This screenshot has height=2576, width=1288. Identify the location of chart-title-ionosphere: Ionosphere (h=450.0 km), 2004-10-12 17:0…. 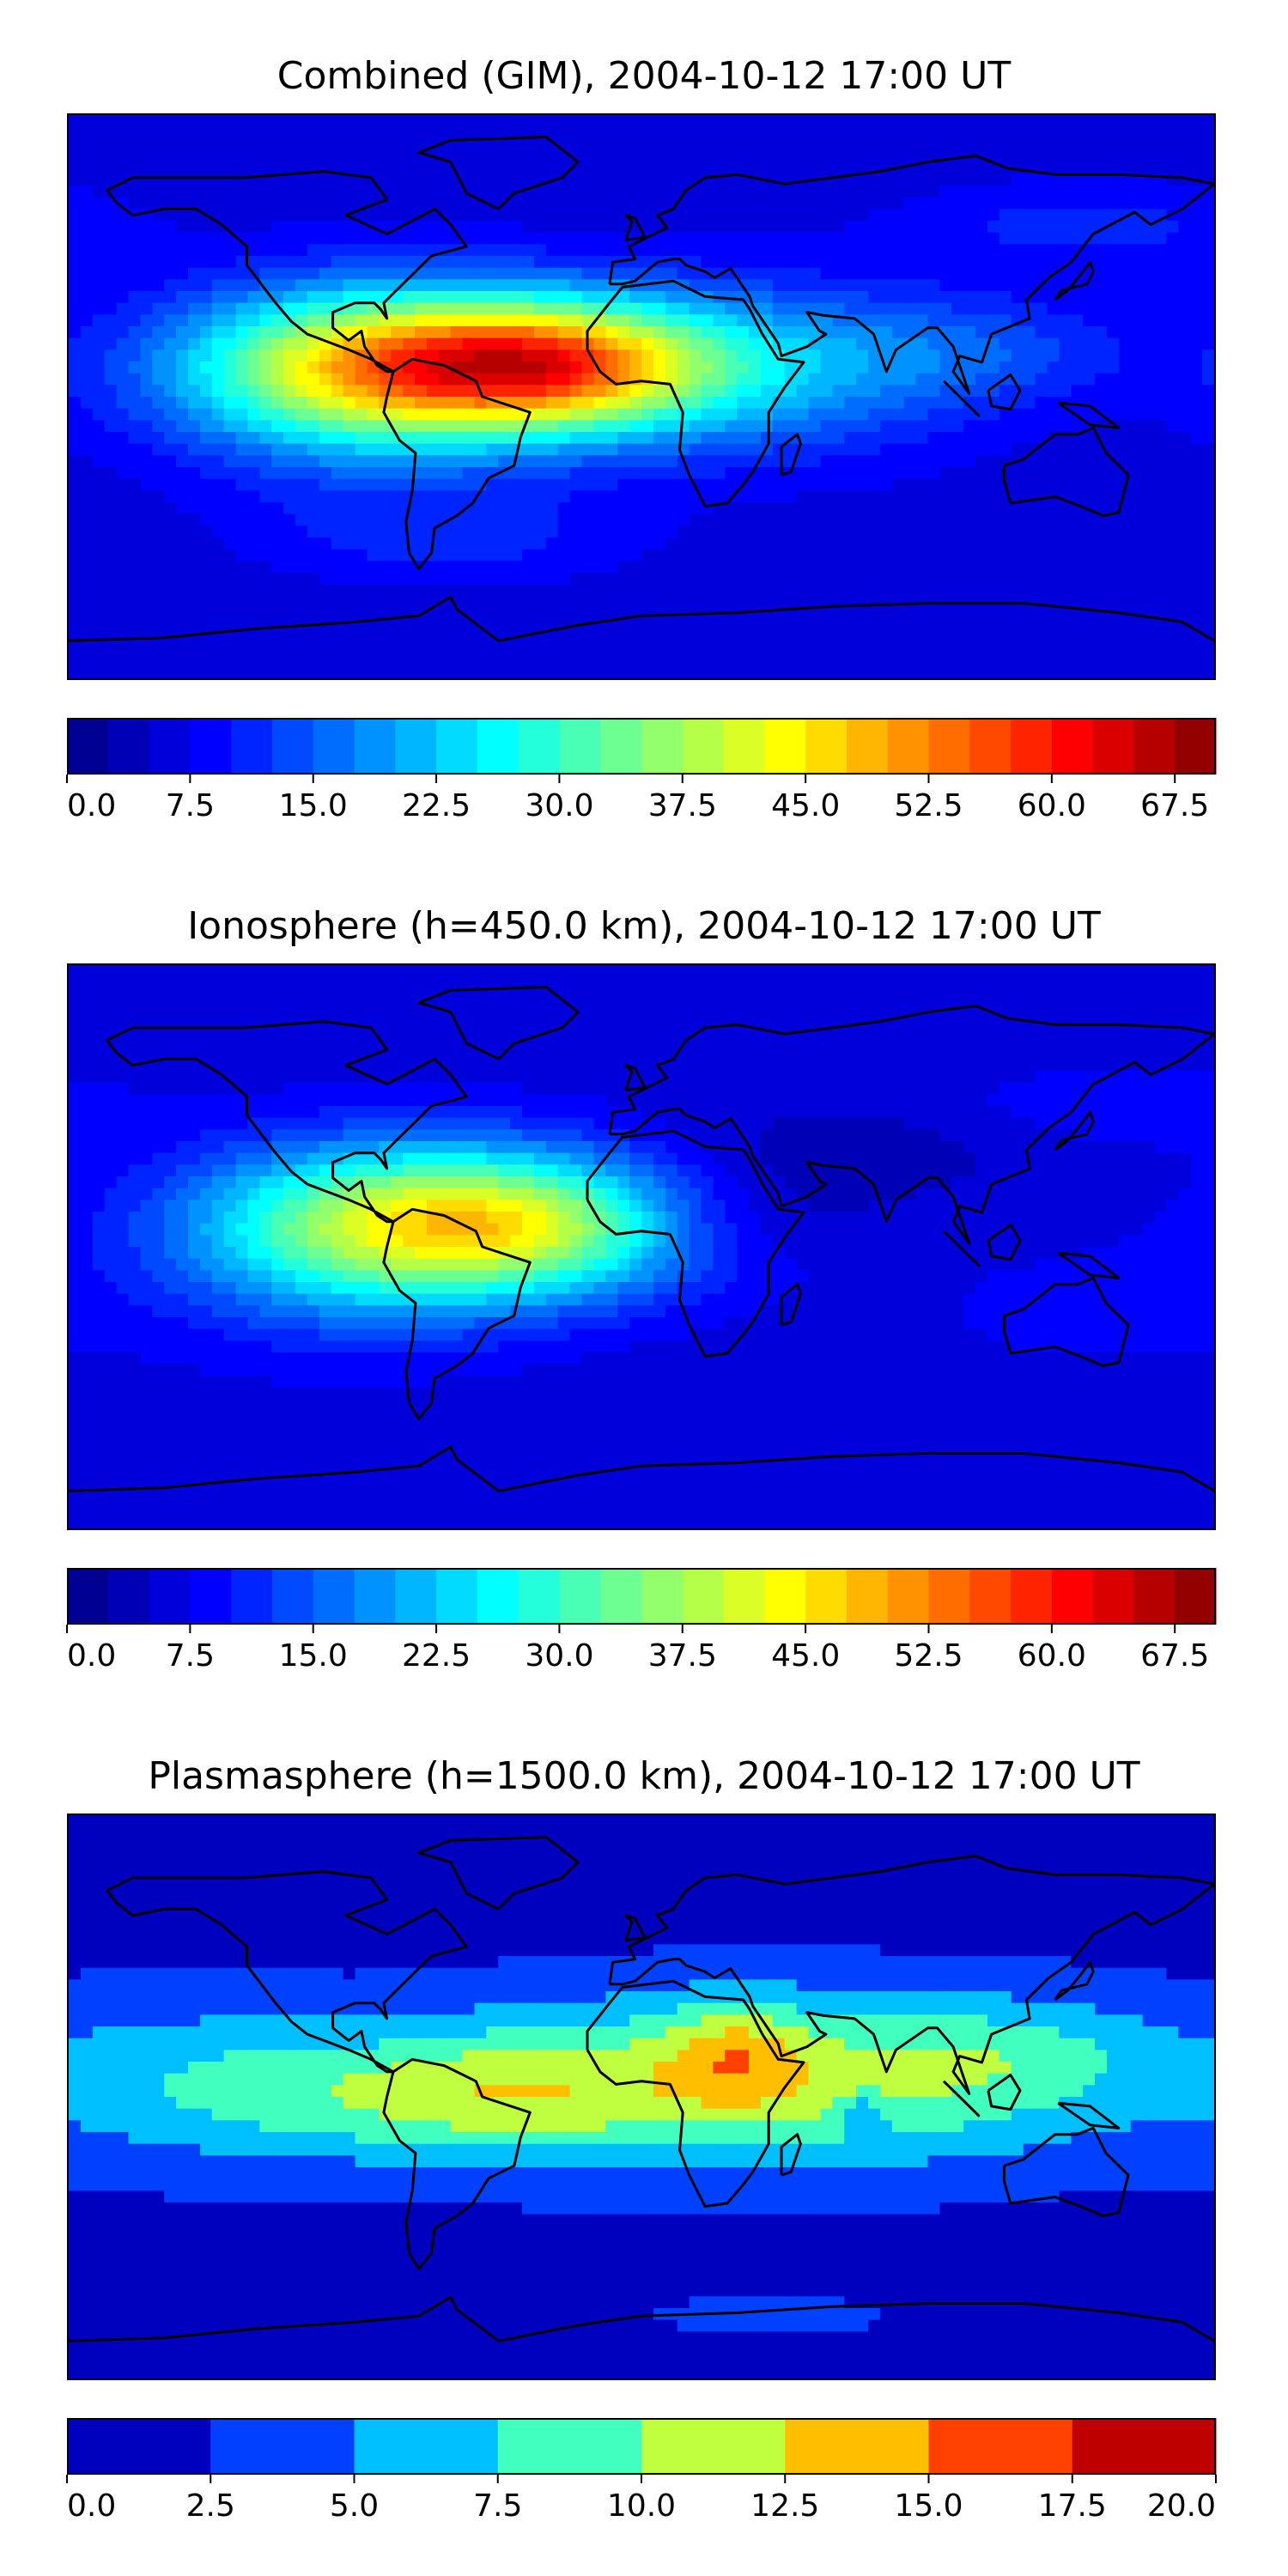
(644, 926).